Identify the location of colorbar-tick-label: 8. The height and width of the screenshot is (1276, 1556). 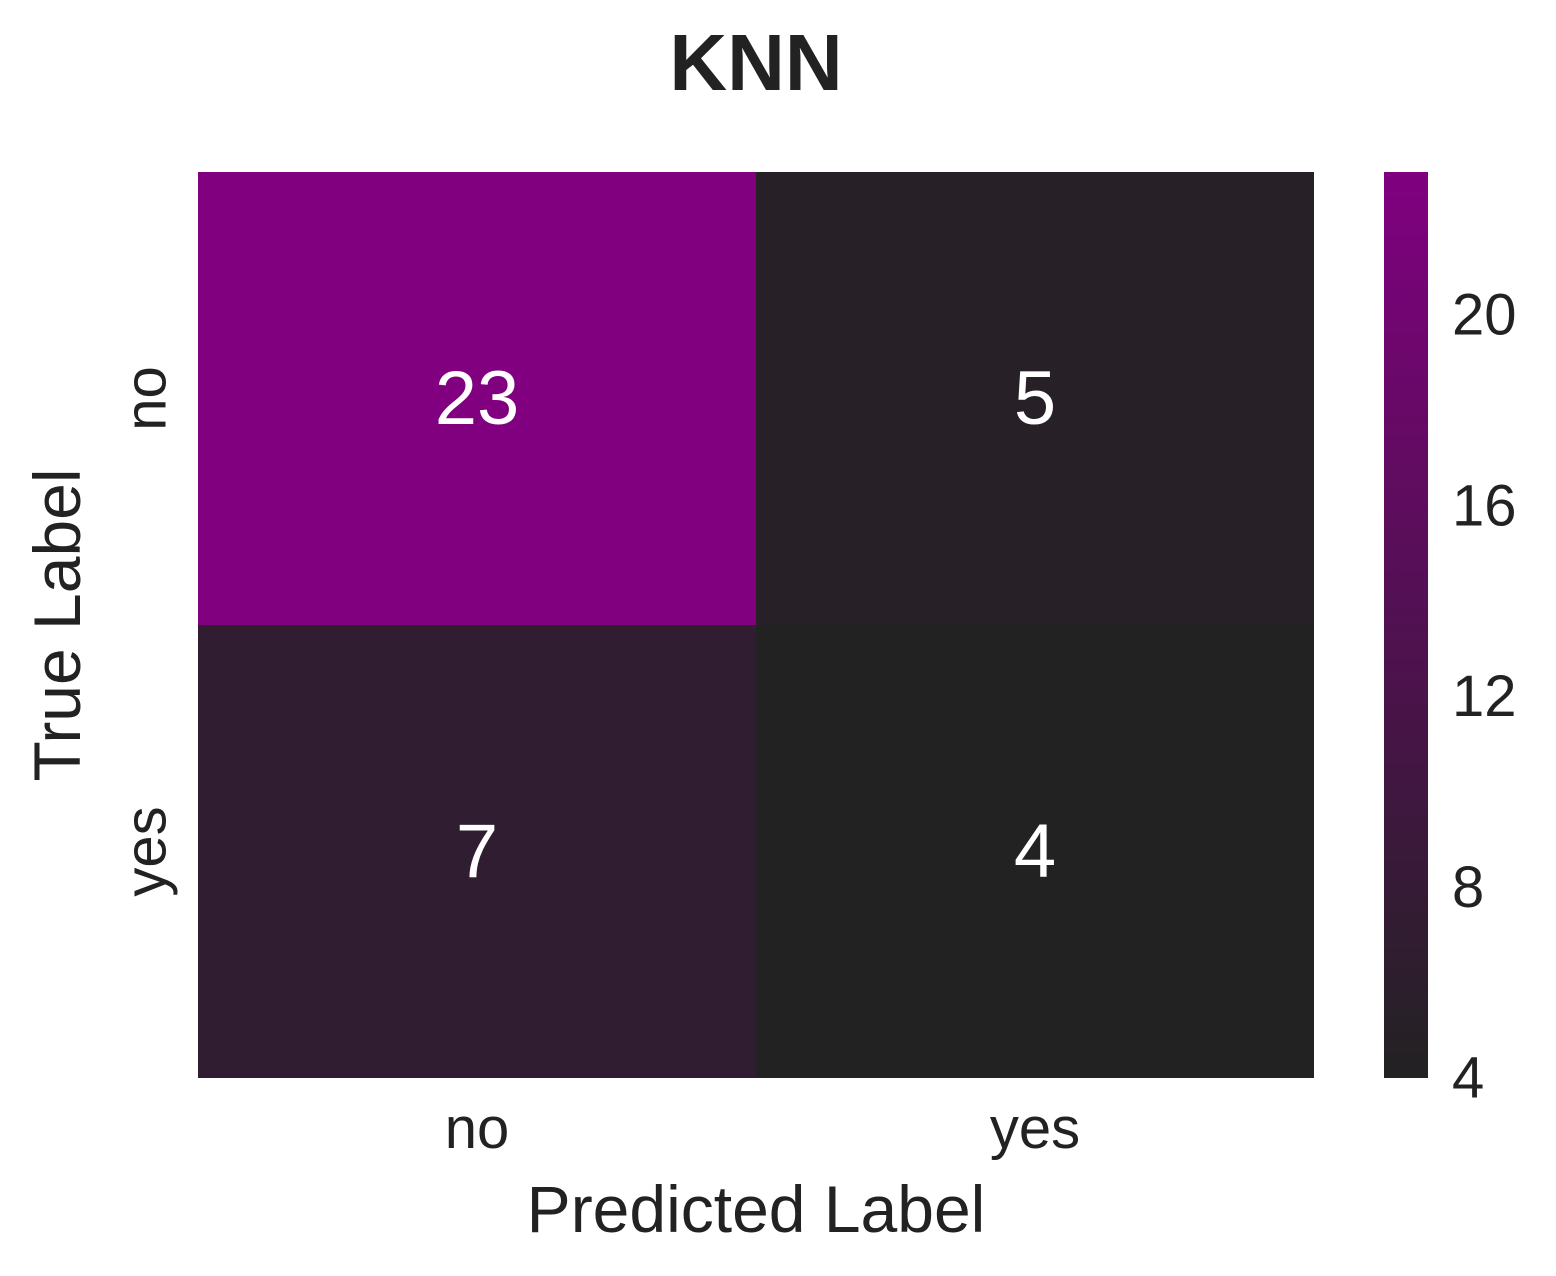
(1468, 887).